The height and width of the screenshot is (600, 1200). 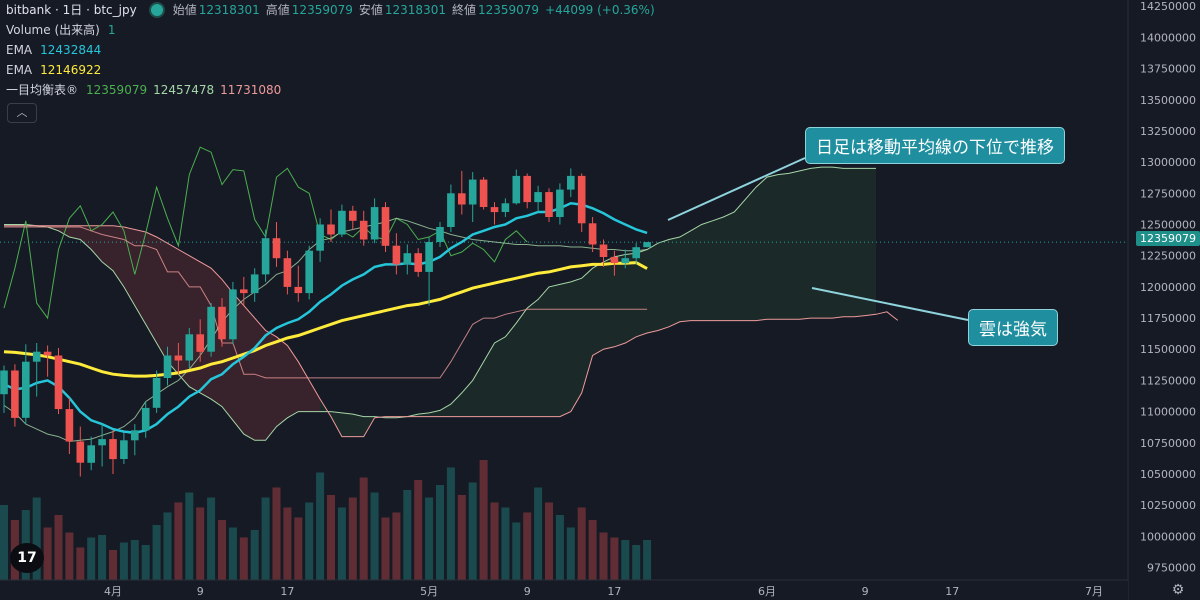 I want to click on indicator-name: EMA, so click(x=19, y=50).